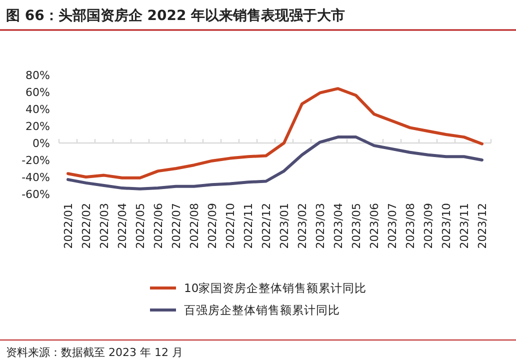  I want to click on x-tick-label: 2022/05, so click(140, 226).